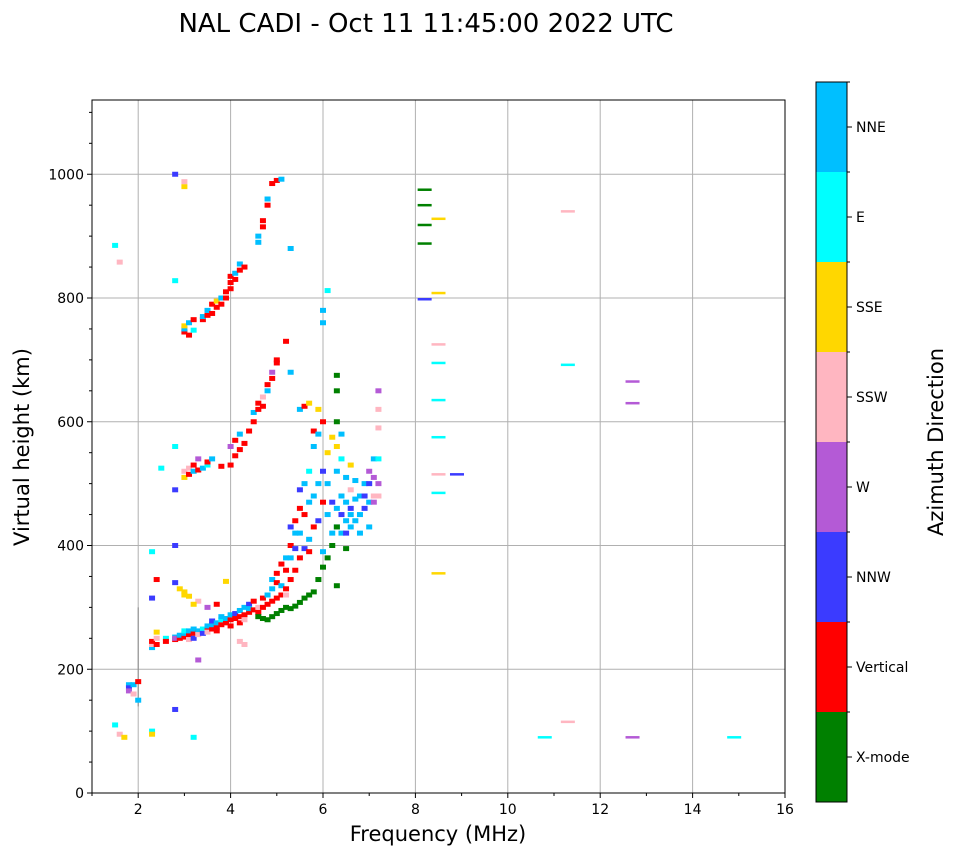 This screenshot has width=958, height=857. Describe the element at coordinates (425, 24) in the screenshot. I see `chart-title: NAL CADI - Oct 11 11:45:00 2022 UTC` at that location.